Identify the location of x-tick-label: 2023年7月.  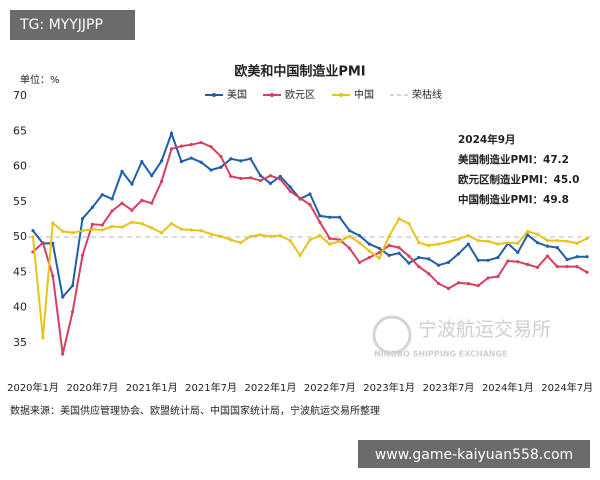
(449, 387).